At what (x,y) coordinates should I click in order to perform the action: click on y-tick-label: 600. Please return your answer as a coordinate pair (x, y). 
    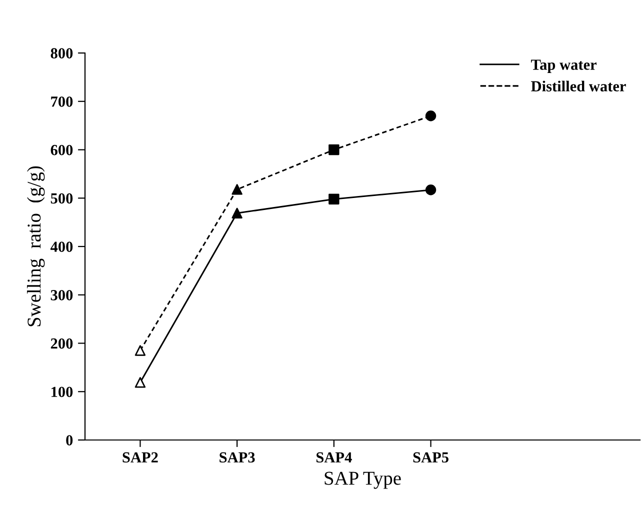
    Looking at the image, I should click on (61, 150).